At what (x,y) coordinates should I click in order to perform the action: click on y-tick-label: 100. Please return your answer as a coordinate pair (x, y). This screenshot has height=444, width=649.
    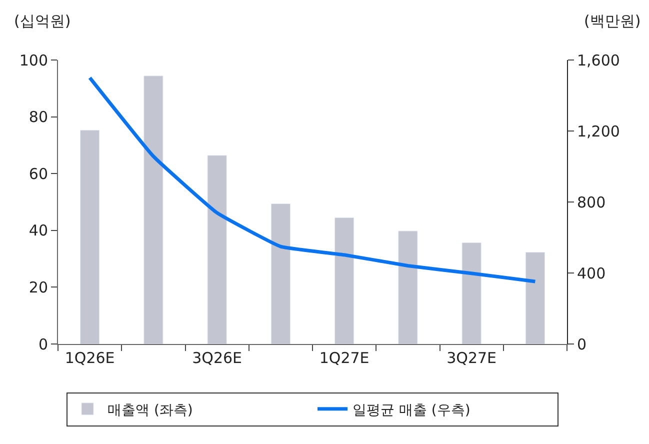
    Looking at the image, I should click on (33, 60).